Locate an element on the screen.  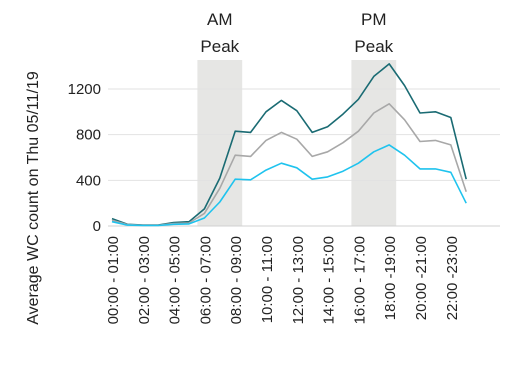
x-tick-label: 20:00 -21:00 is located at coordinates (421, 278).